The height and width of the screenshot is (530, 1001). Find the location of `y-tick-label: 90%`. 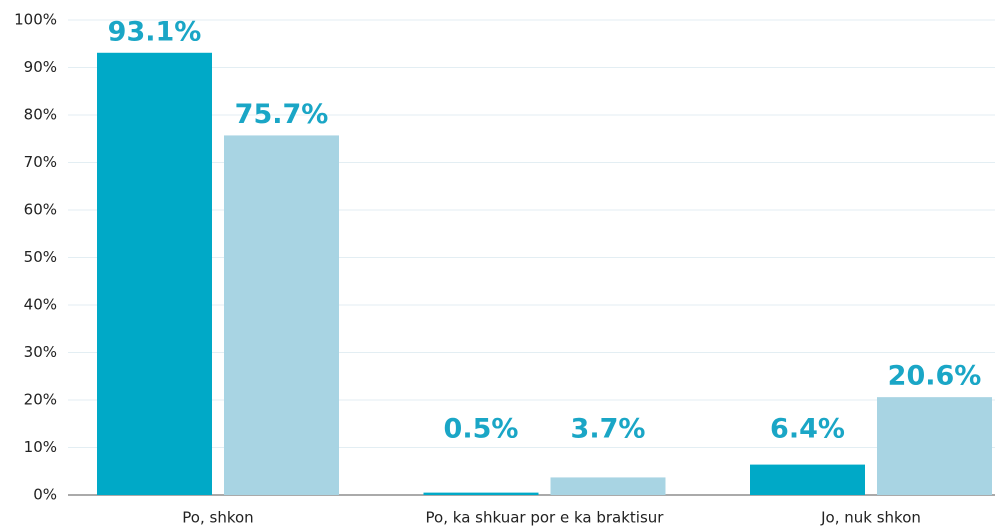

y-tick-label: 90% is located at coordinates (40, 67).